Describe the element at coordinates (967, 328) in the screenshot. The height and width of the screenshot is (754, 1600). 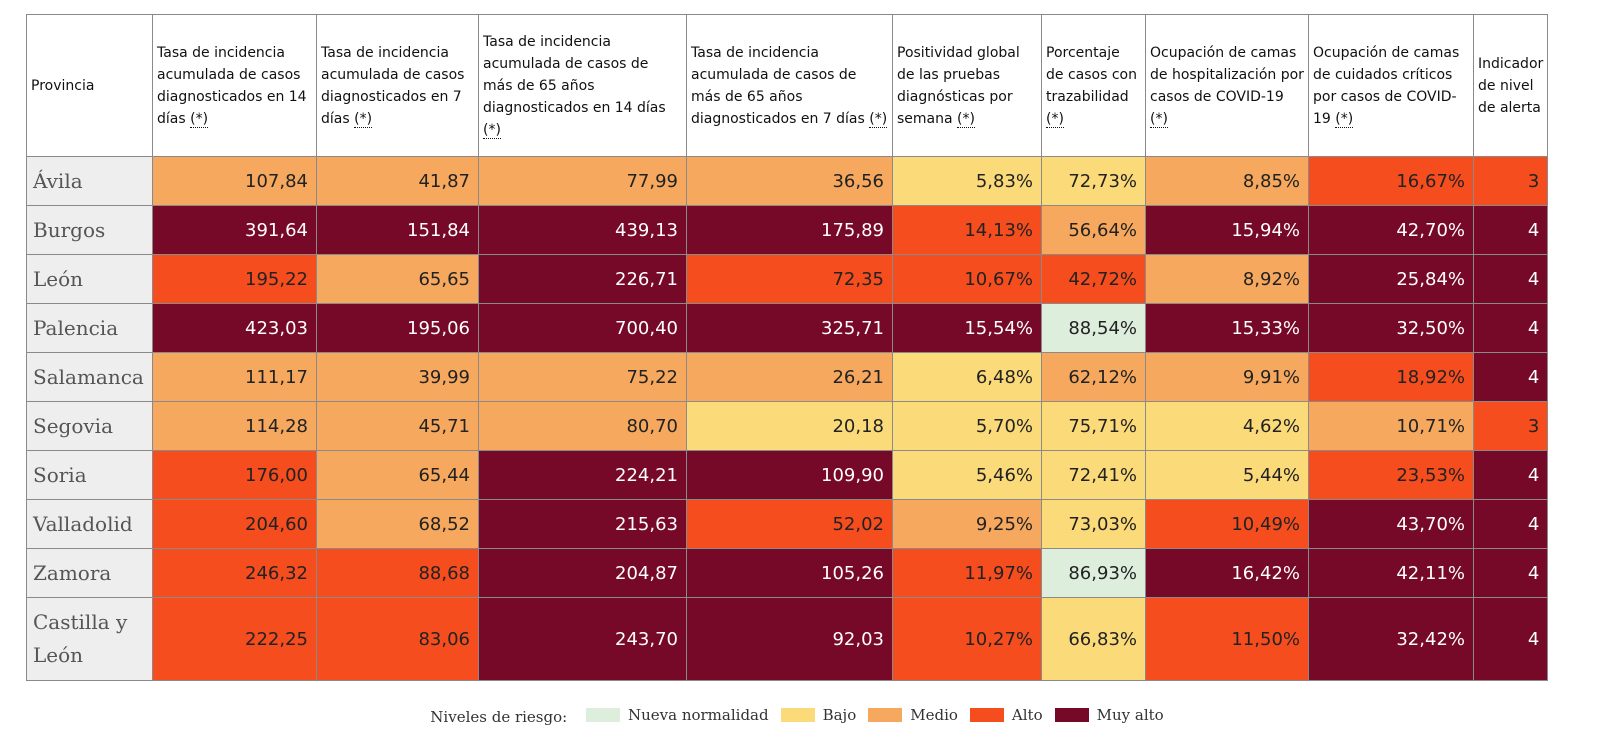
I see `indicator-value-cell: 15,54%` at that location.